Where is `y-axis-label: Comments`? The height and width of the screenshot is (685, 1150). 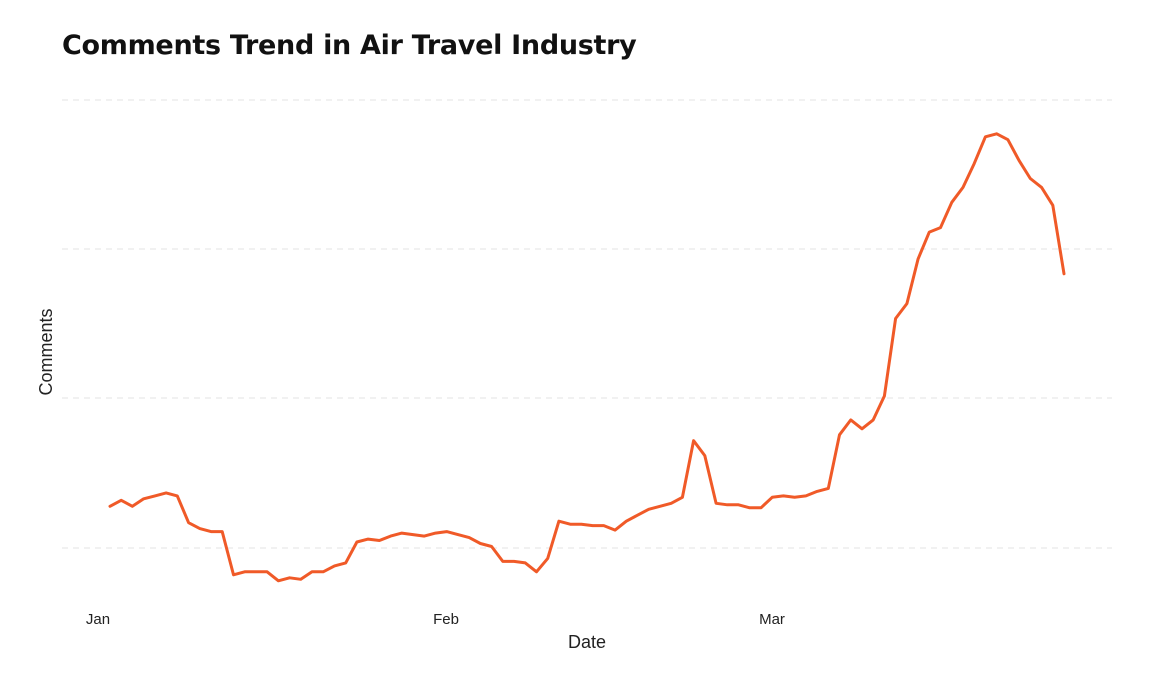
y-axis-label: Comments is located at coordinates (46, 351).